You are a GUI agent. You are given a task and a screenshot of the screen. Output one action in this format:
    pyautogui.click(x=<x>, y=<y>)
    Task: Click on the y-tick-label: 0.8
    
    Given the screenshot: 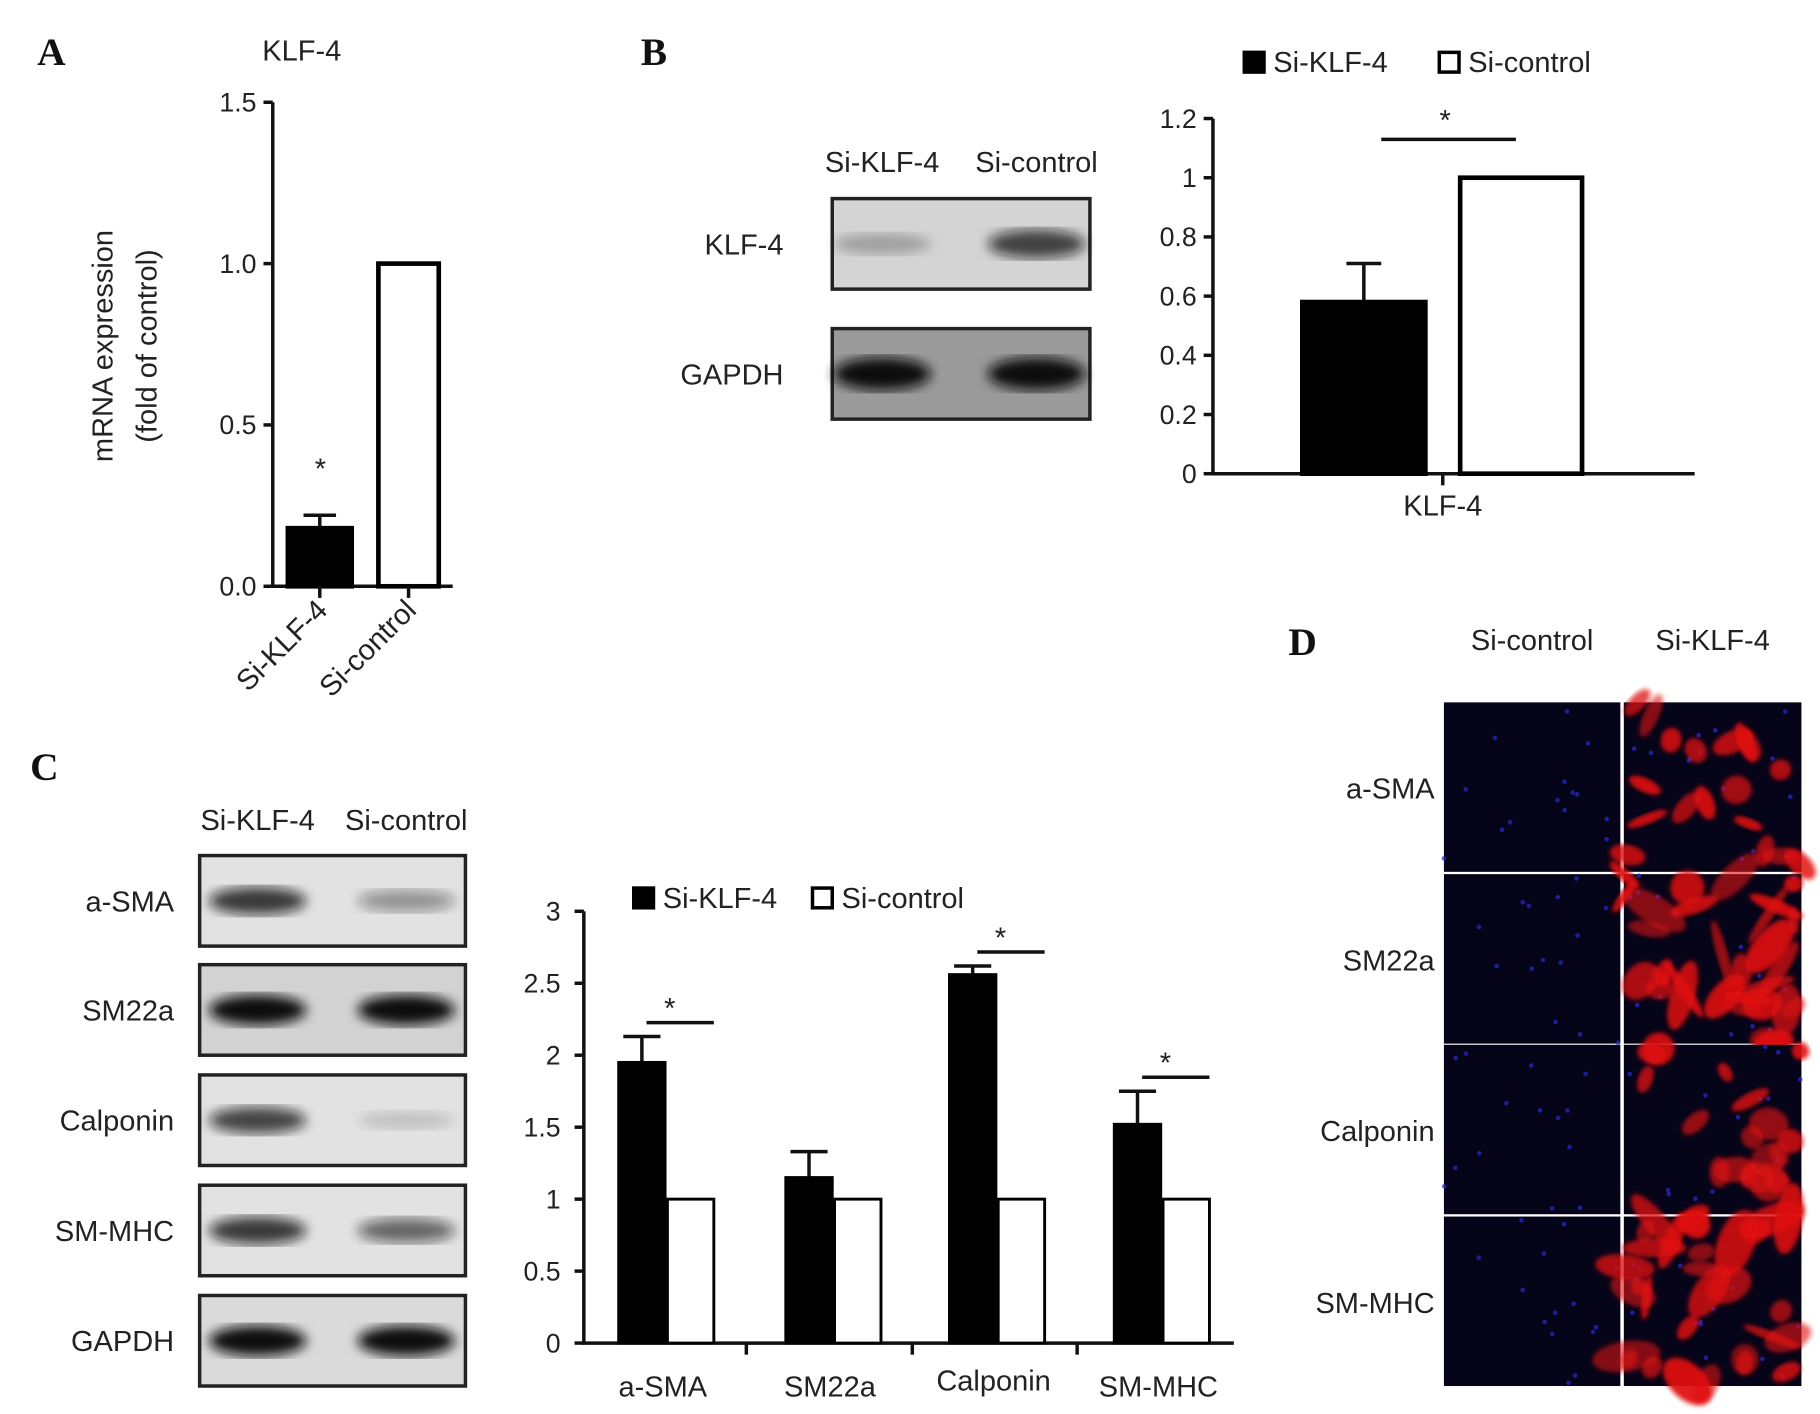 What is the action you would take?
    pyautogui.click(x=1178, y=237)
    